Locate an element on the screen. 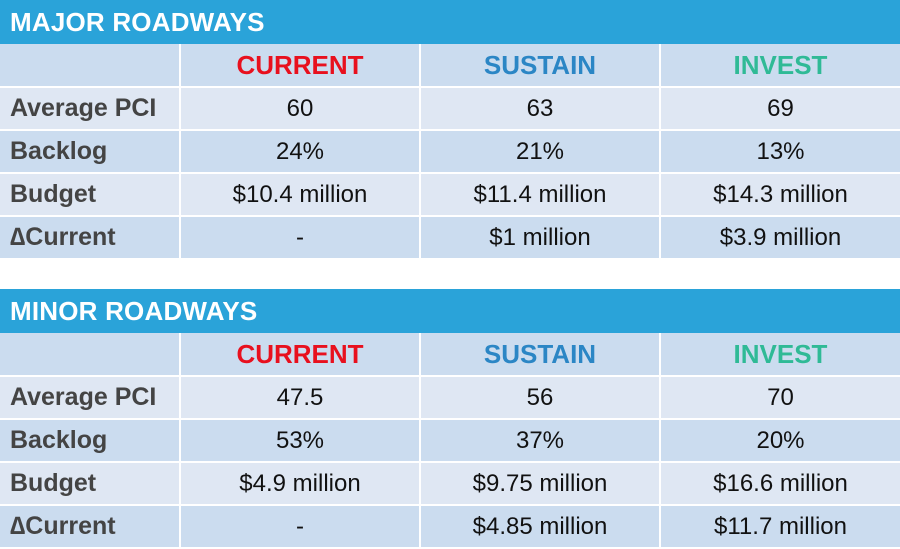  table-row: Backlog 53% 37% 20% is located at coordinates (450, 441).